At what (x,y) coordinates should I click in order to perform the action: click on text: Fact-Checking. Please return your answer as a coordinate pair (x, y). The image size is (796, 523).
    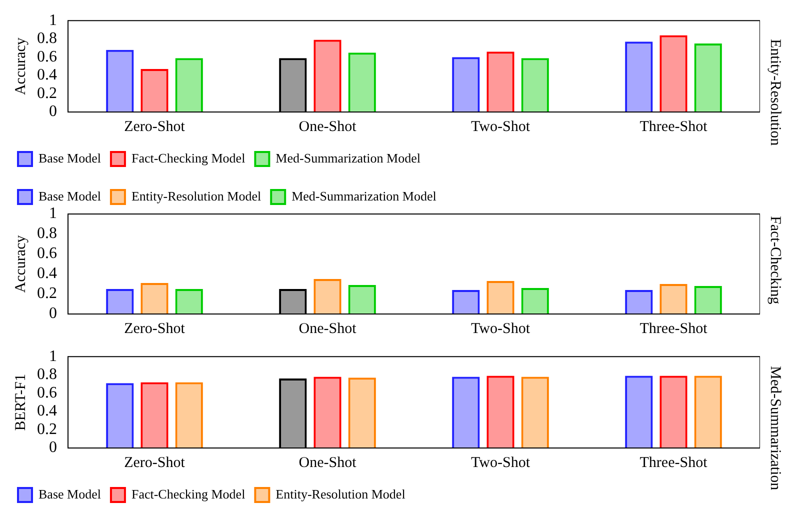
    Looking at the image, I should click on (774, 260).